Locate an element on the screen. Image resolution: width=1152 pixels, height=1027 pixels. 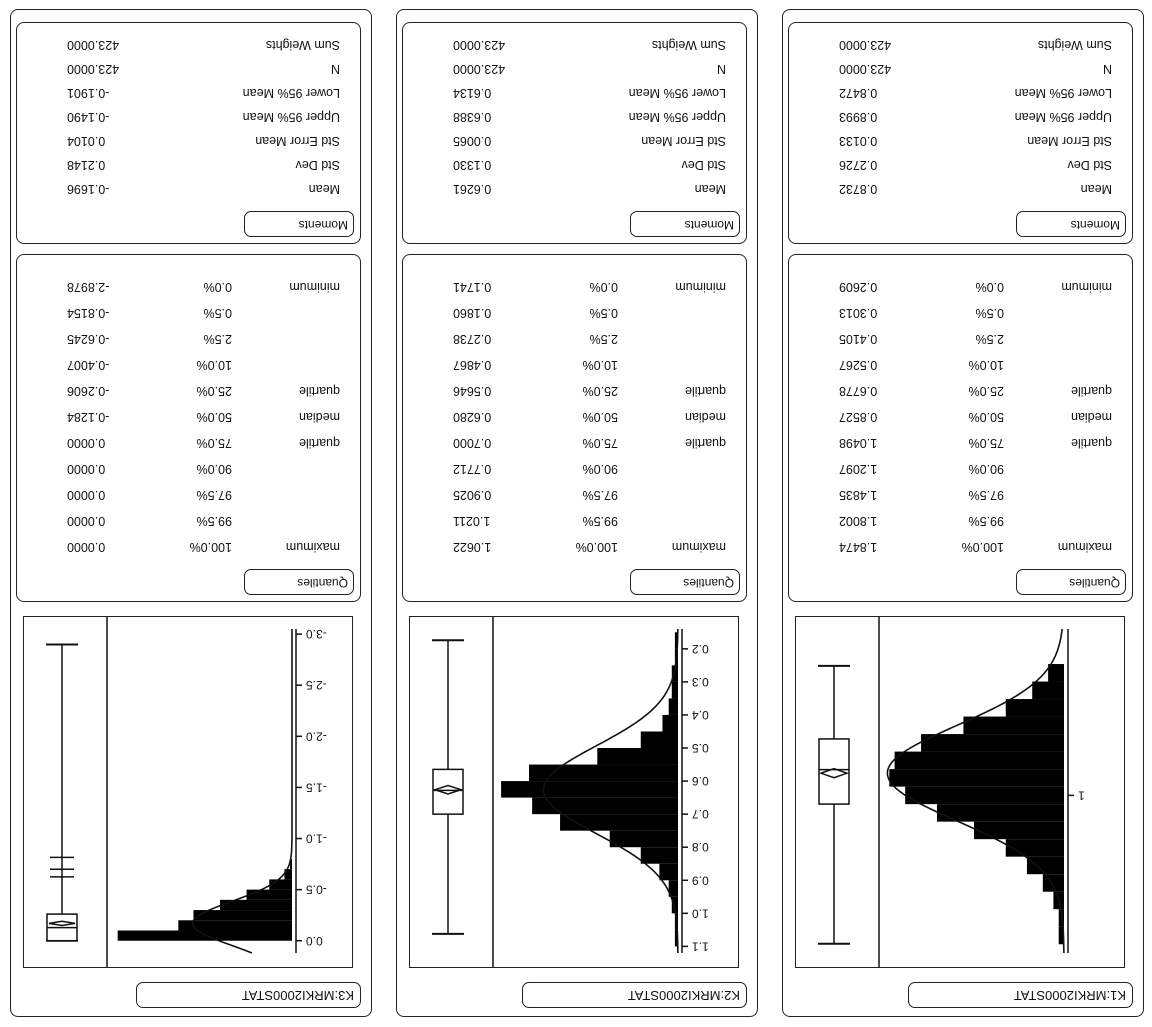
quantile-label: quartile is located at coordinates (705, 443).